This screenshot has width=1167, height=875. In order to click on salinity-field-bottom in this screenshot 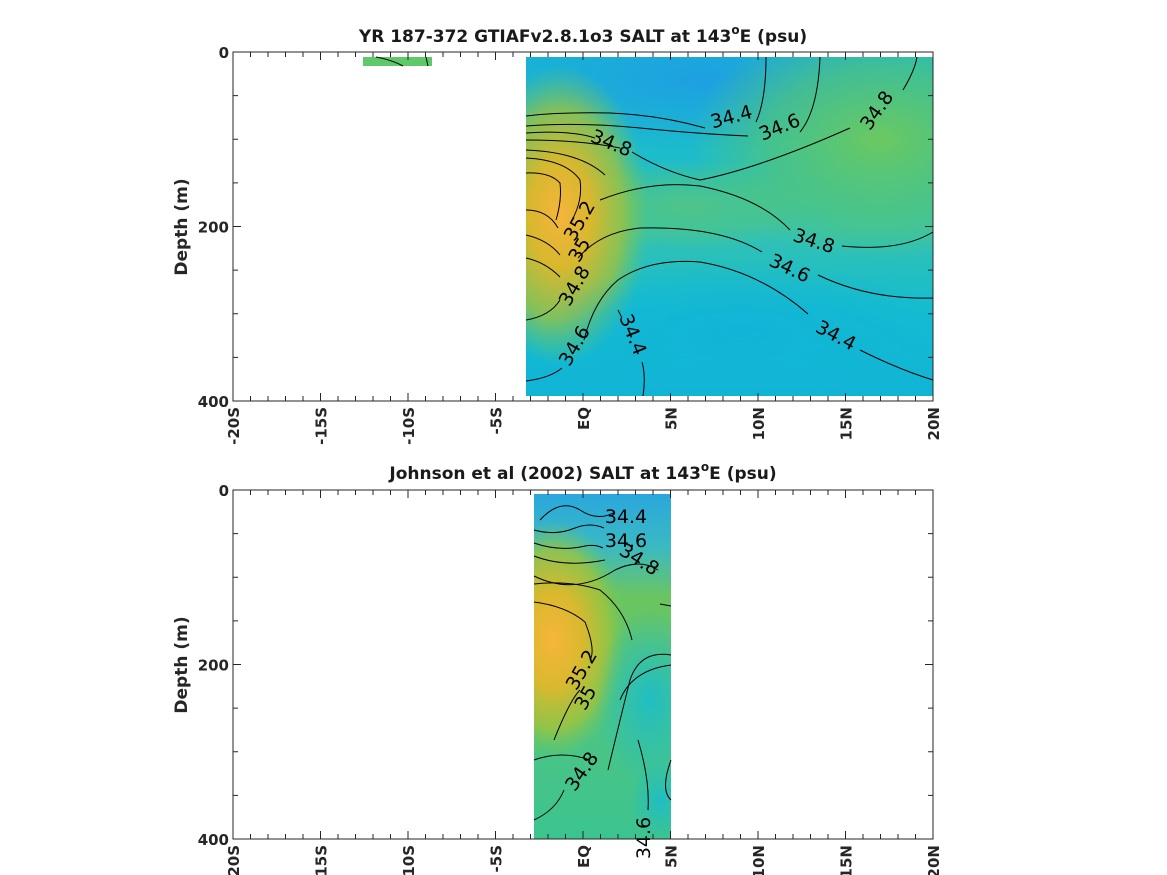, I will do `click(602, 666)`.